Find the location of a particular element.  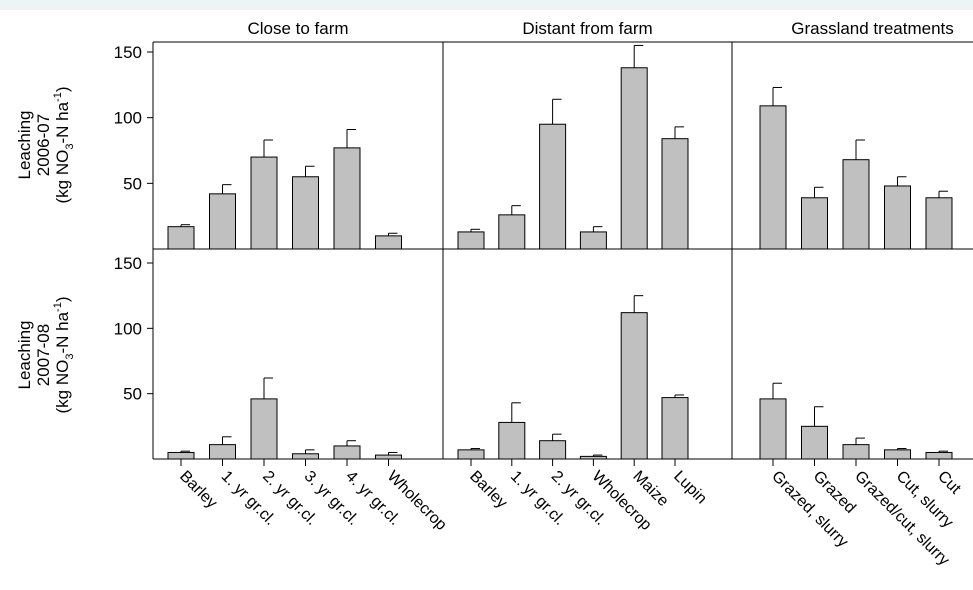

y-tick-label-r1-150: 150 is located at coordinates (128, 52).